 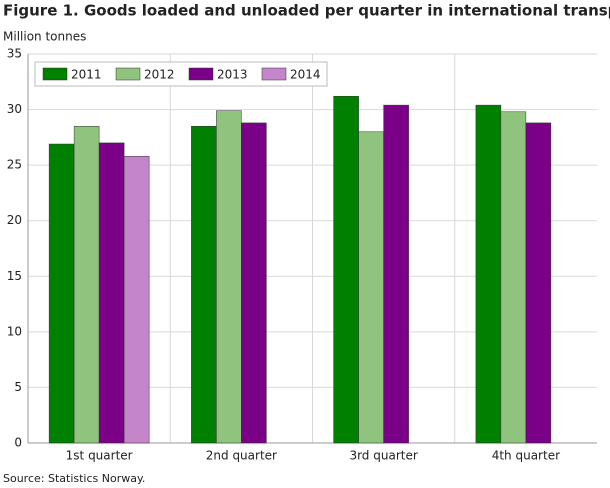 What do you see at coordinates (14, 165) in the screenshot?
I see `y-tick-label: 25` at bounding box center [14, 165].